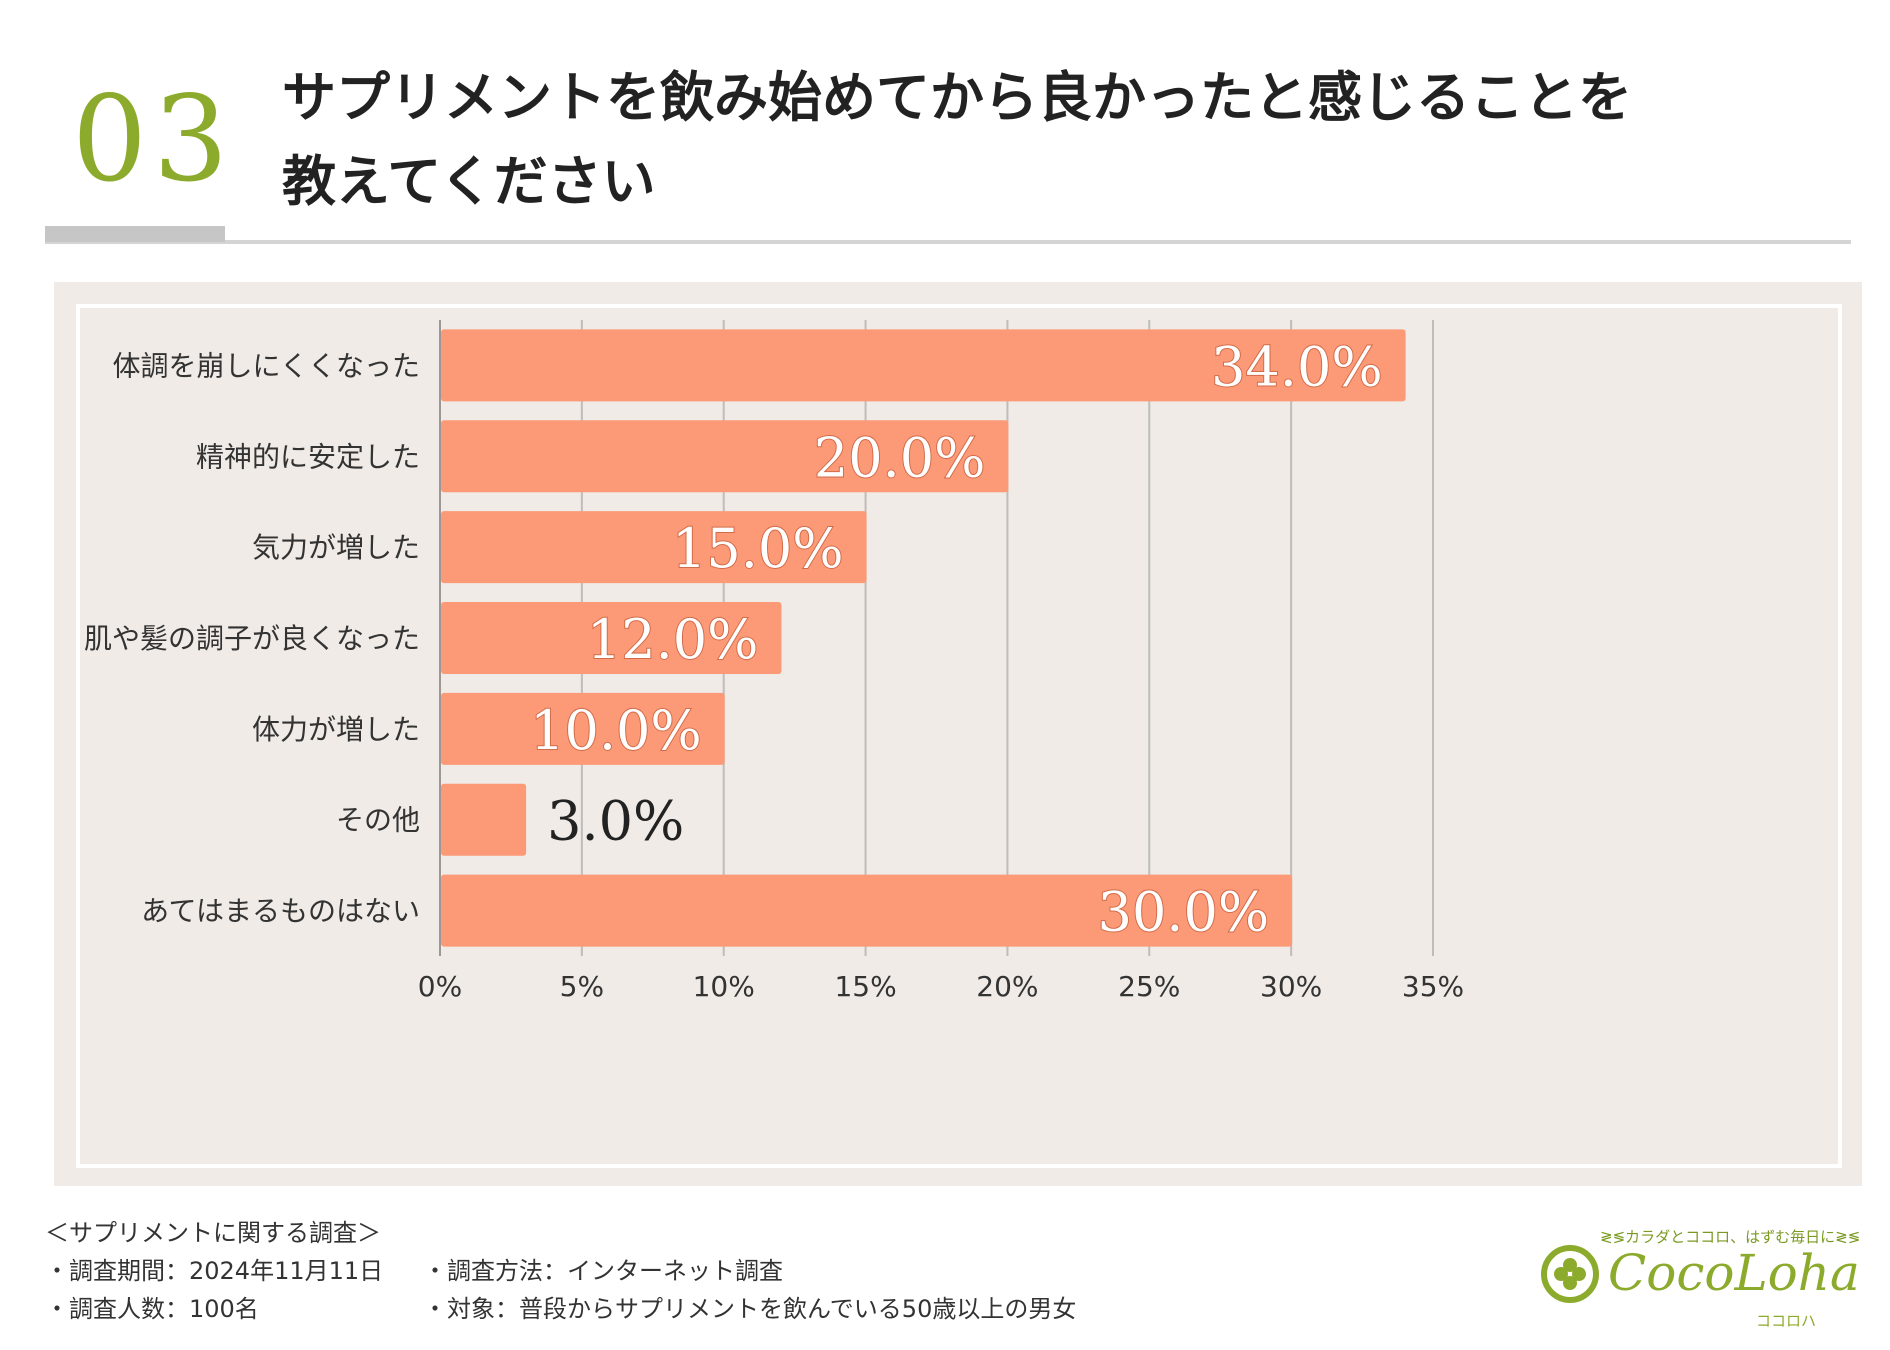 This screenshot has height=1350, width=1890. I want to click on x-tick-label: 0%, so click(440, 986).